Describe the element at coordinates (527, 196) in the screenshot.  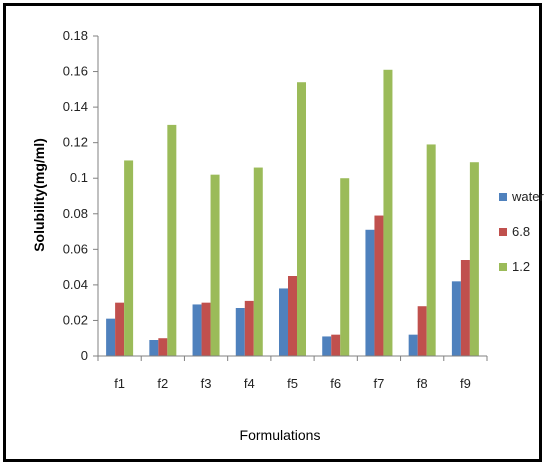
I see `legend-label: water` at that location.